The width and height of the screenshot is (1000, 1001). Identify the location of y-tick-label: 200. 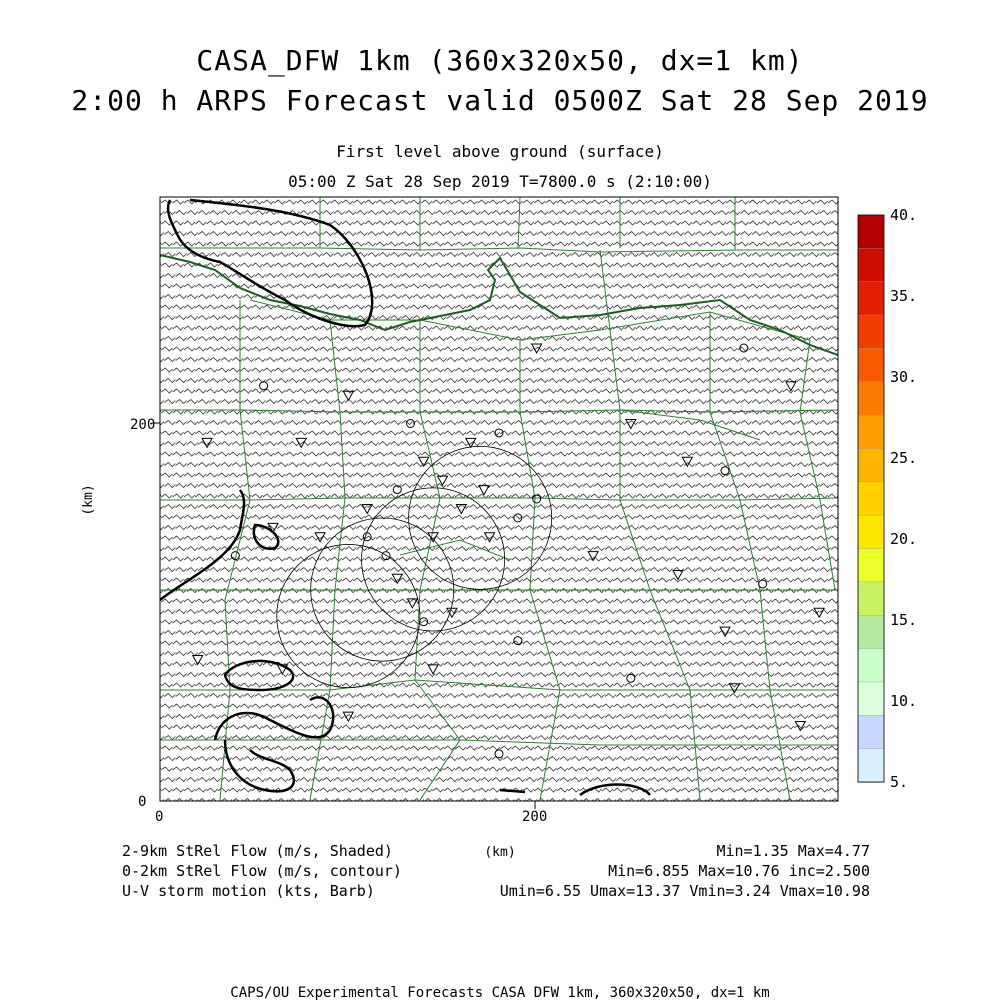
(142, 425).